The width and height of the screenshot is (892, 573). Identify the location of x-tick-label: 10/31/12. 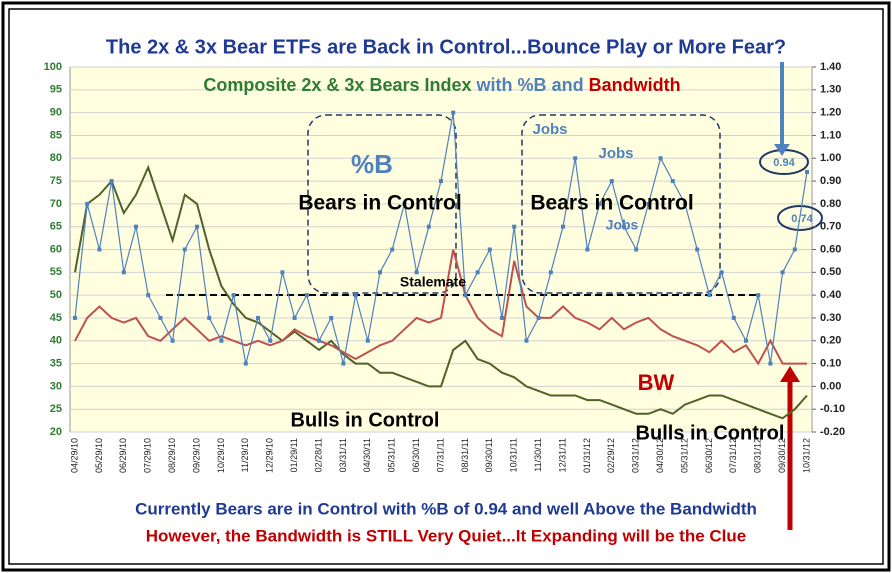
(806, 455).